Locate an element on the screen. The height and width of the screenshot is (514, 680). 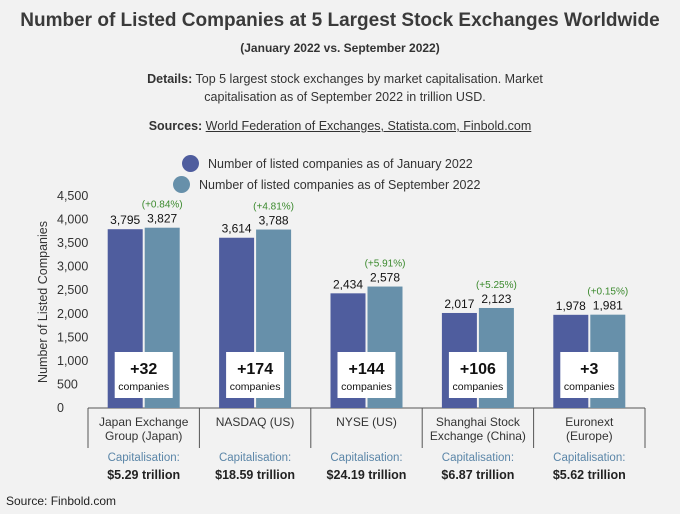
y-tick-label: 1,000 is located at coordinates (72, 361).